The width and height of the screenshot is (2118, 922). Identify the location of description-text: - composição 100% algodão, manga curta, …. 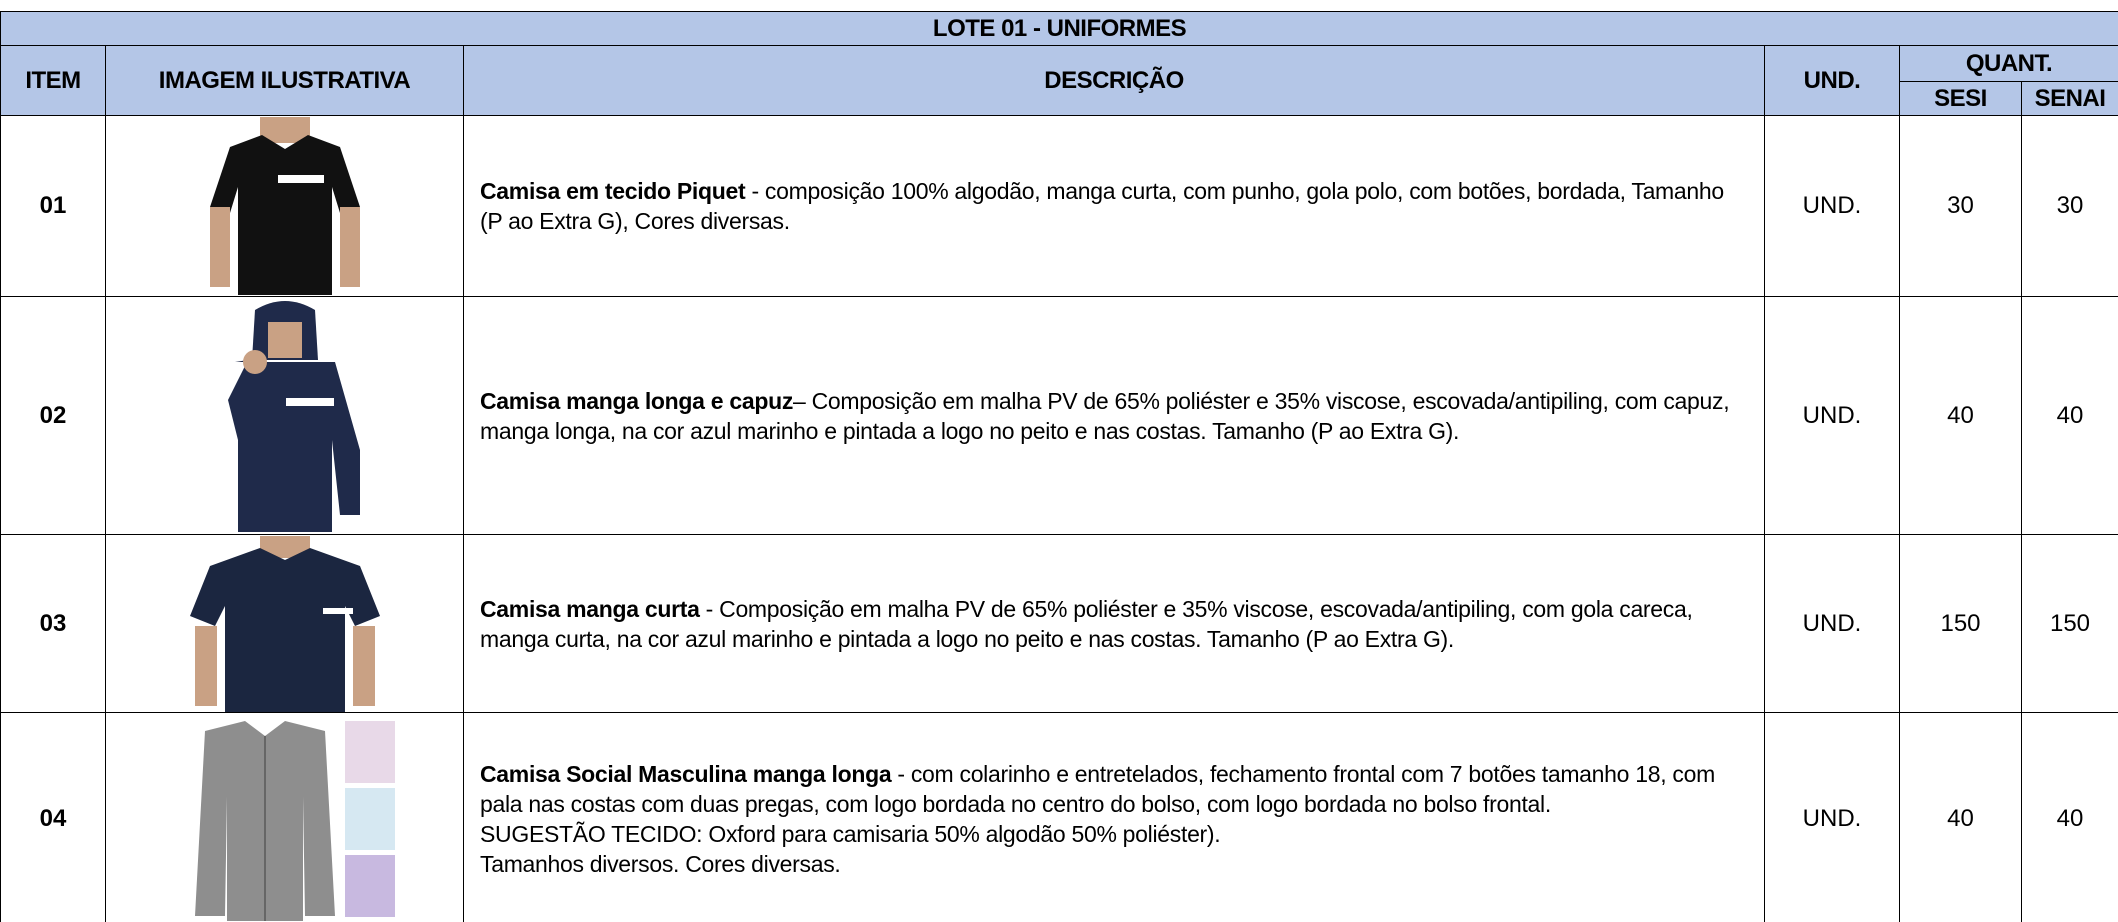
(1102, 206).